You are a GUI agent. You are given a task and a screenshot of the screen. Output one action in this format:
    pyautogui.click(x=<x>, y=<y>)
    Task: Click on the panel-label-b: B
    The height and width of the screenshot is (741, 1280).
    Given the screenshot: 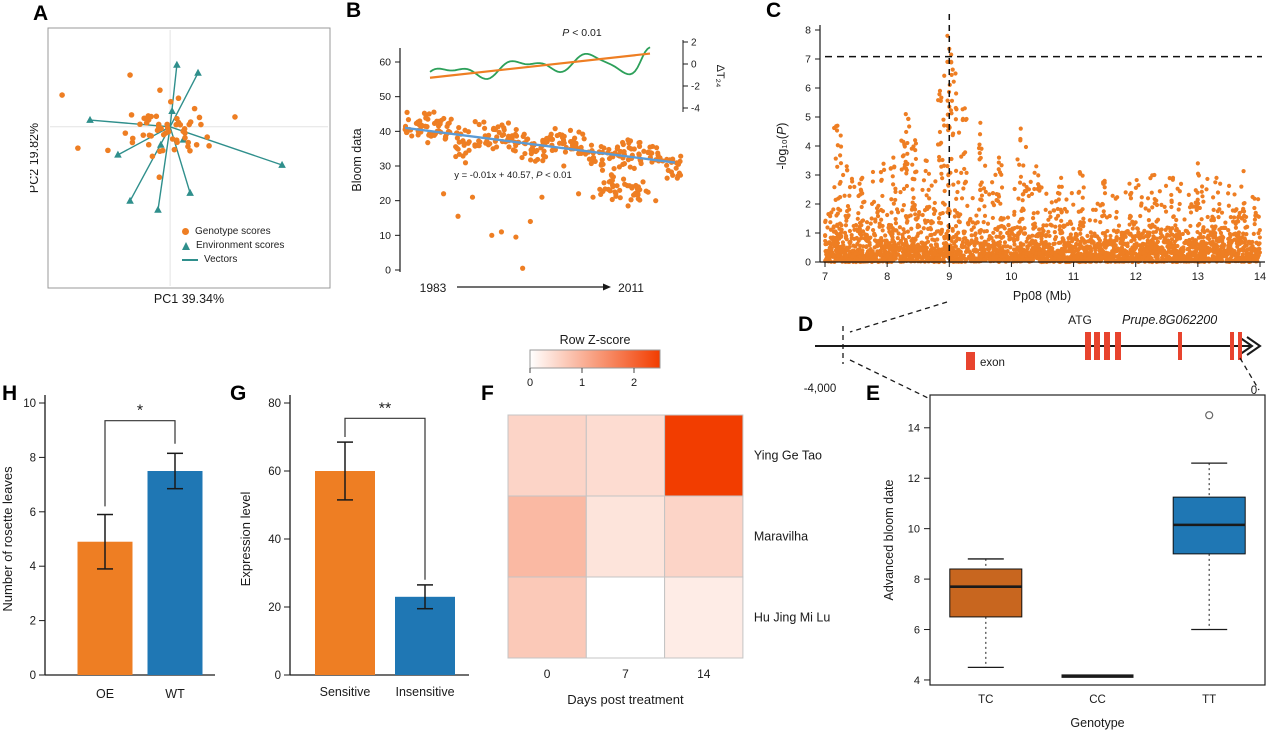 What is the action you would take?
    pyautogui.click(x=354, y=11)
    